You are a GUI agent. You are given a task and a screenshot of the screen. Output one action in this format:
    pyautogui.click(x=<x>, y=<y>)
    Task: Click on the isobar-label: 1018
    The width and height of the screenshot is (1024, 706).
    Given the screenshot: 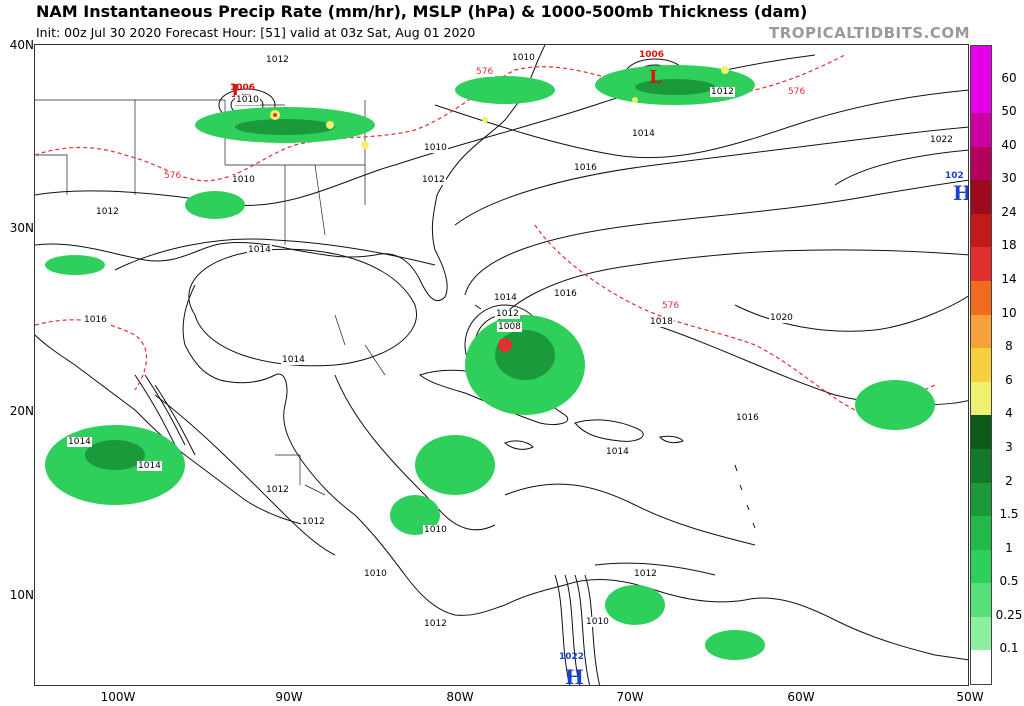 What is the action you would take?
    pyautogui.click(x=661, y=322)
    